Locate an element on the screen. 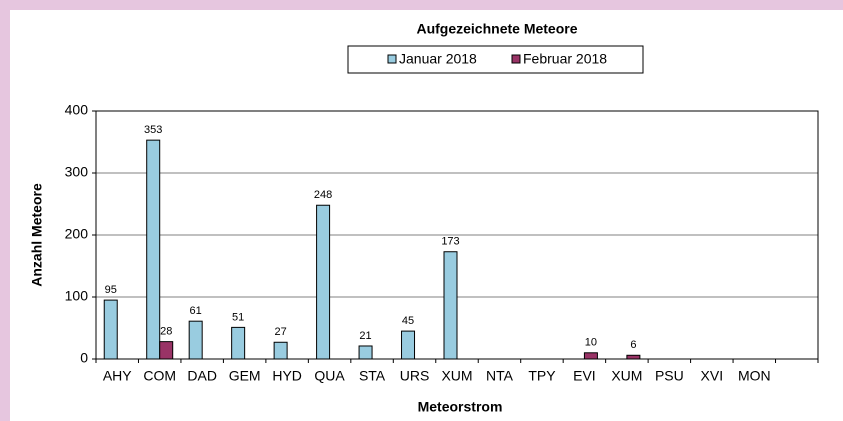 The image size is (843, 421). y-tick-label: 0 is located at coordinates (84, 358).